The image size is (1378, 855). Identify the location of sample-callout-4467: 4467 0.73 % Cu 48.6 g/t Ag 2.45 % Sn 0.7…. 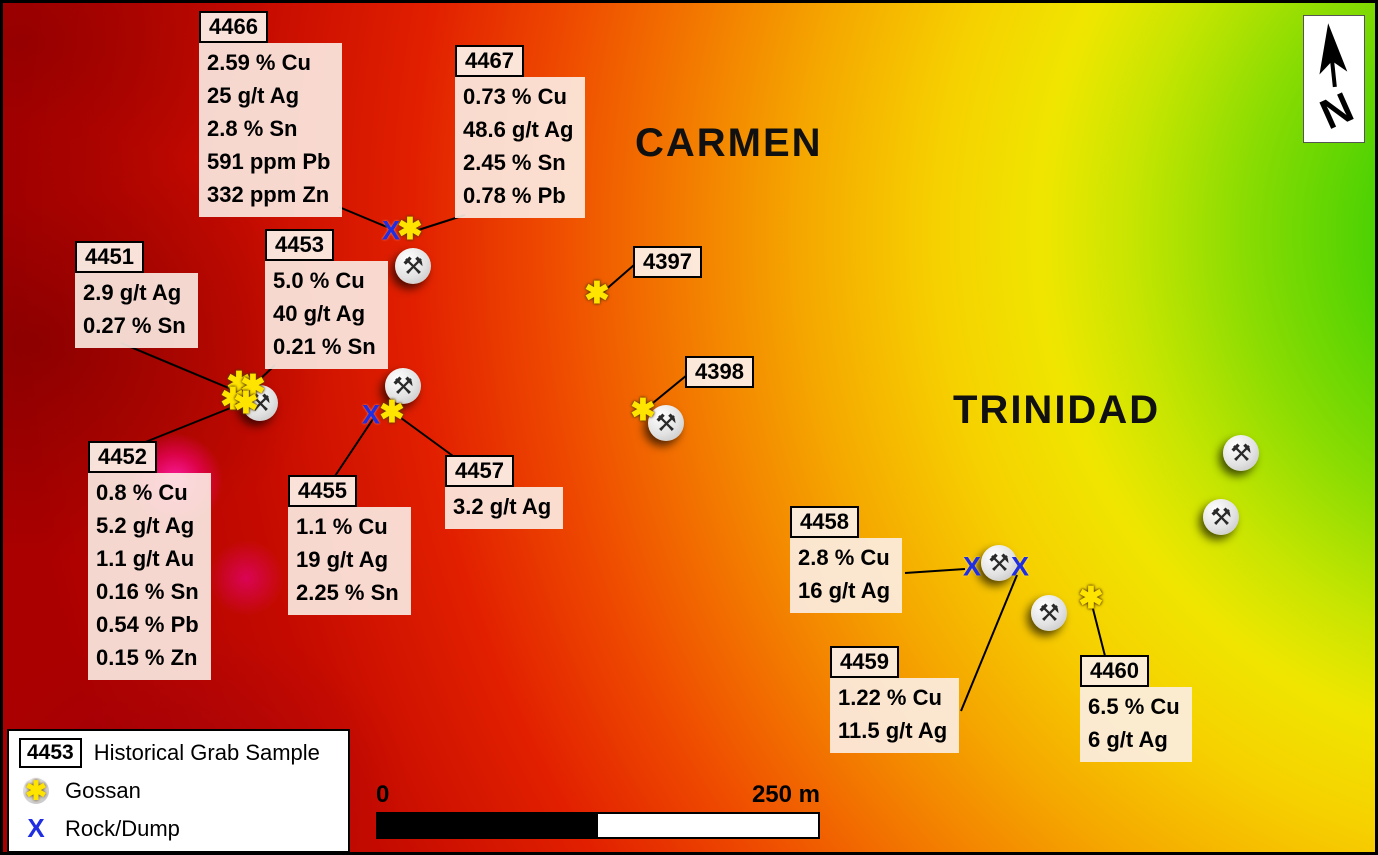
(520, 131).